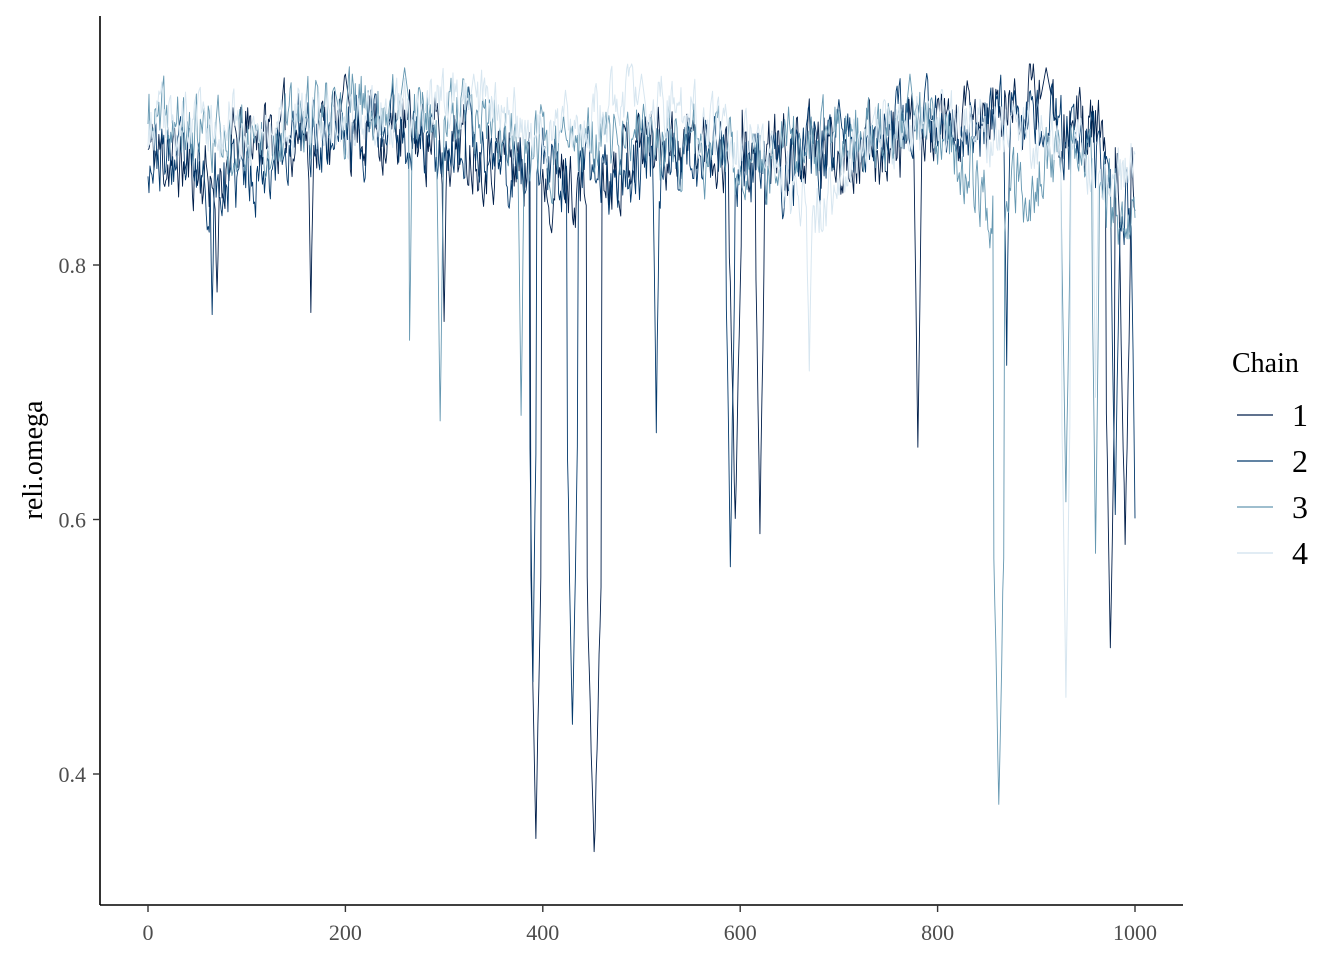 The image size is (1344, 965). I want to click on x-tick-label: 1000, so click(1135, 932).